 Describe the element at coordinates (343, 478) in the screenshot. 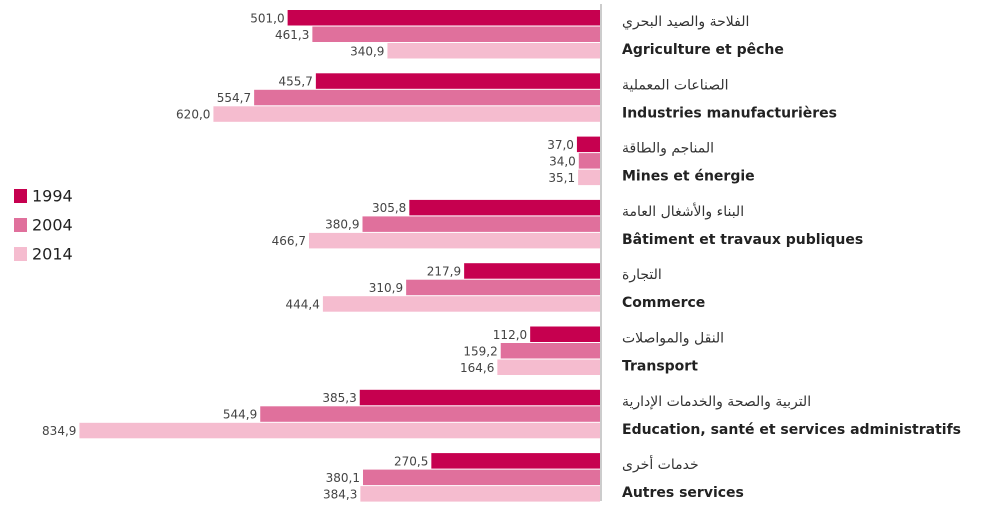

I see `value-label: 380,1` at that location.